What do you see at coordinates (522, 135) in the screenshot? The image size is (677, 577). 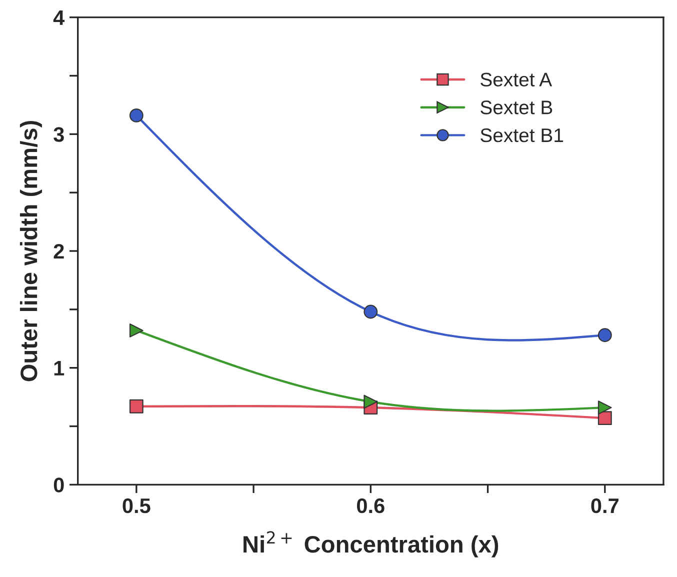 I see `legend-label: Sextet B1` at bounding box center [522, 135].